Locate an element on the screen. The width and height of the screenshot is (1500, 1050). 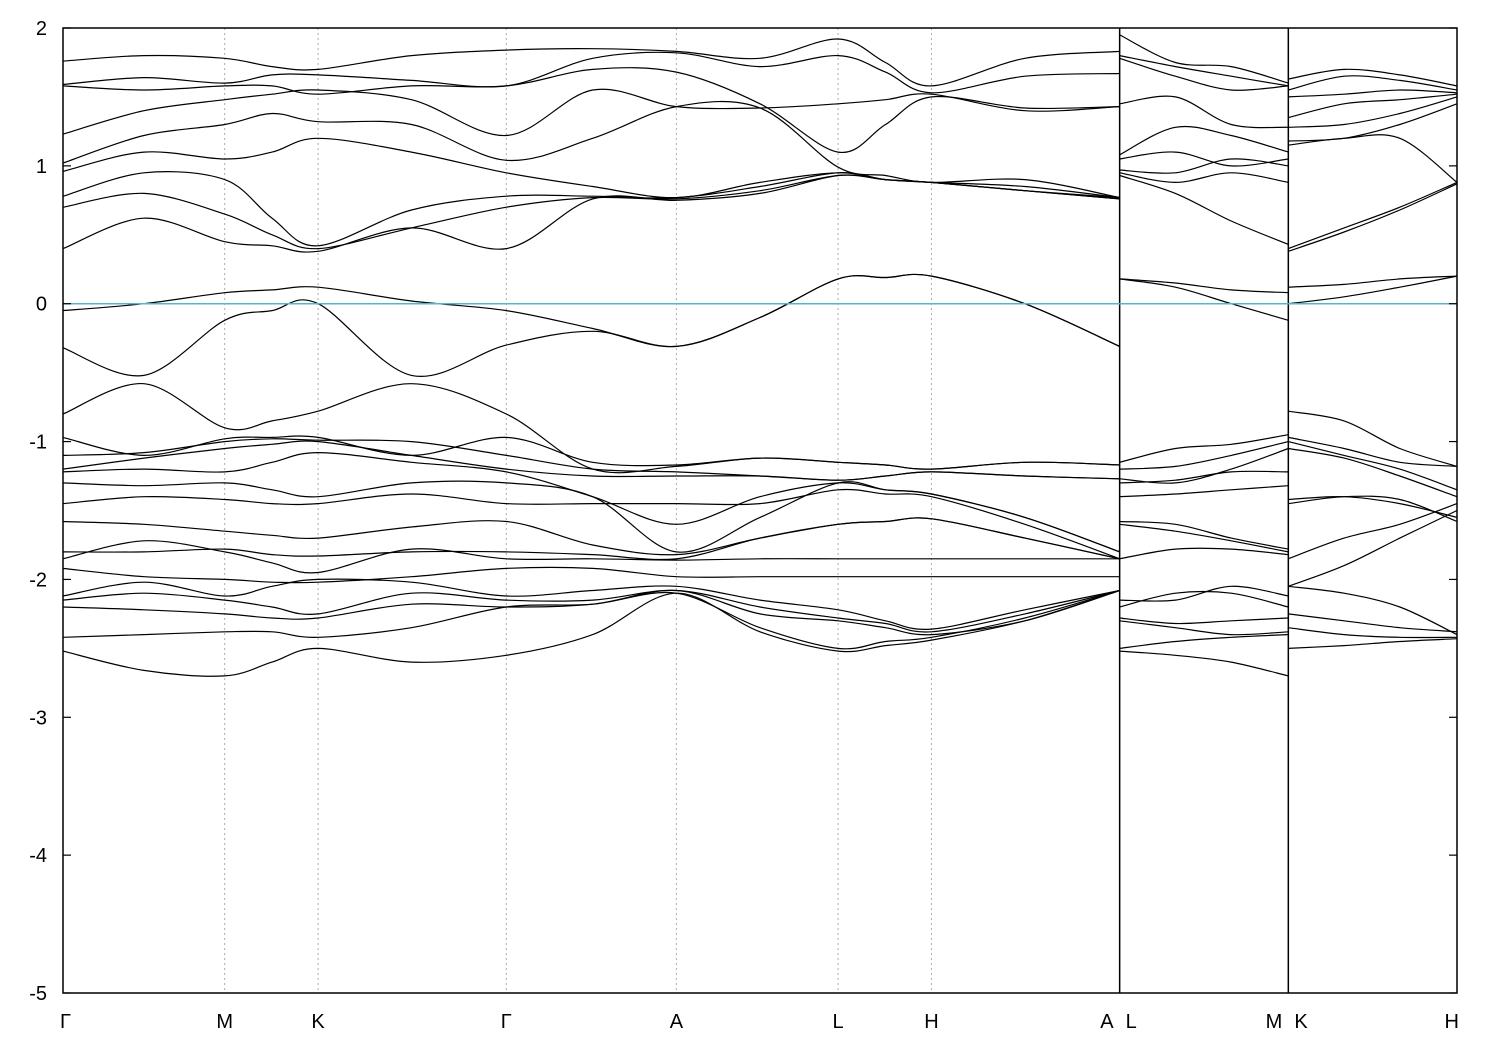
y-tick-label: 2 is located at coordinates (41, 29).